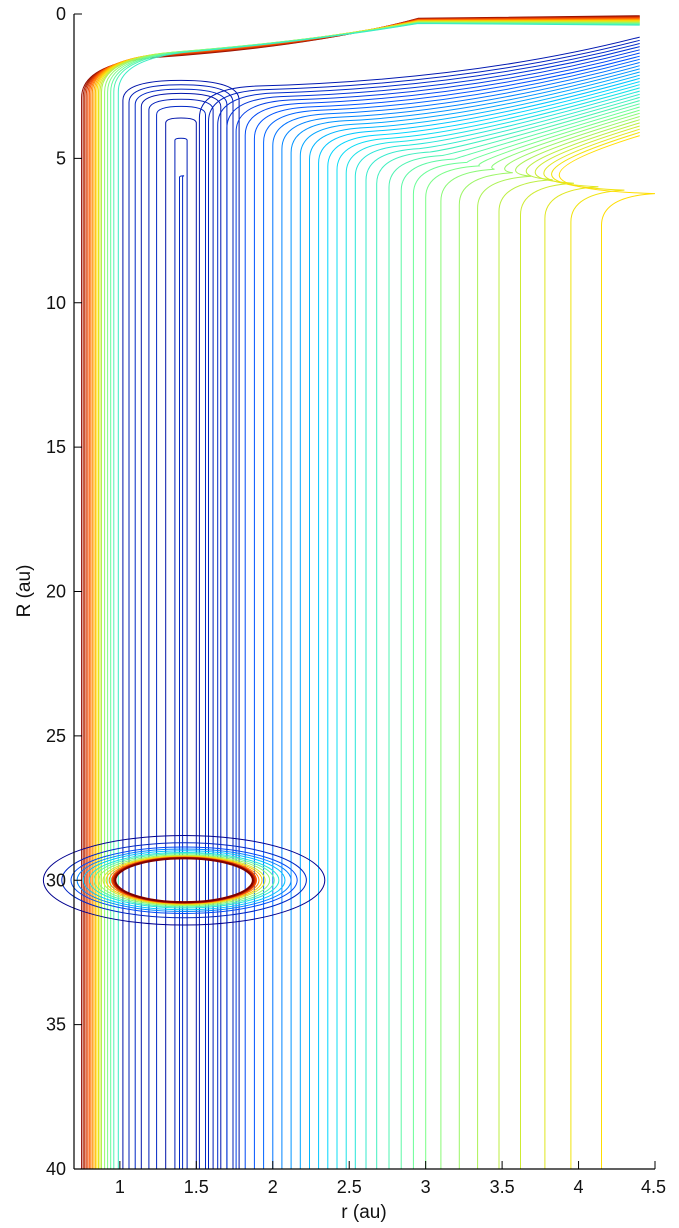 The image size is (679, 1228). What do you see at coordinates (56, 303) in the screenshot?
I see `y-tick-label: 10` at bounding box center [56, 303].